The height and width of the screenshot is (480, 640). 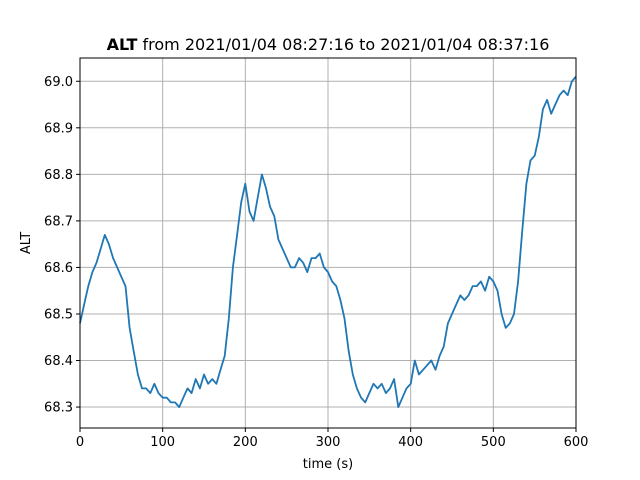 What do you see at coordinates (58, 175) in the screenshot?
I see `y-tick-label: 68.8` at bounding box center [58, 175].